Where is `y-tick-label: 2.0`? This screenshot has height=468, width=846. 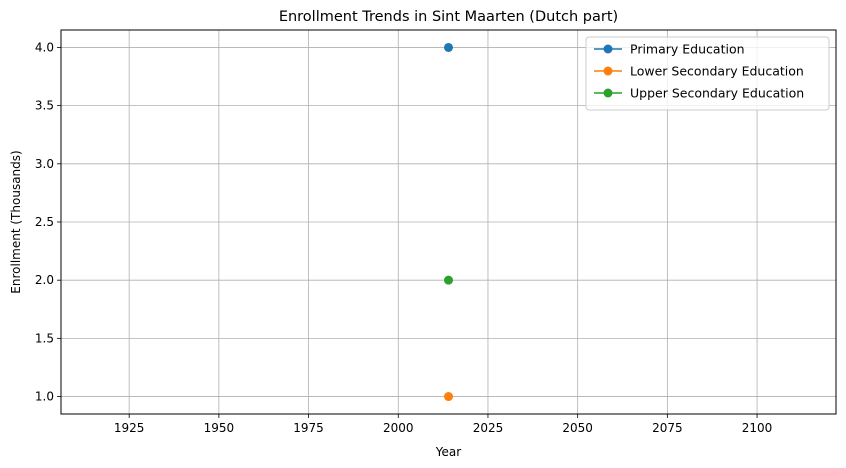 y-tick-label: 2.0 is located at coordinates (44, 280).